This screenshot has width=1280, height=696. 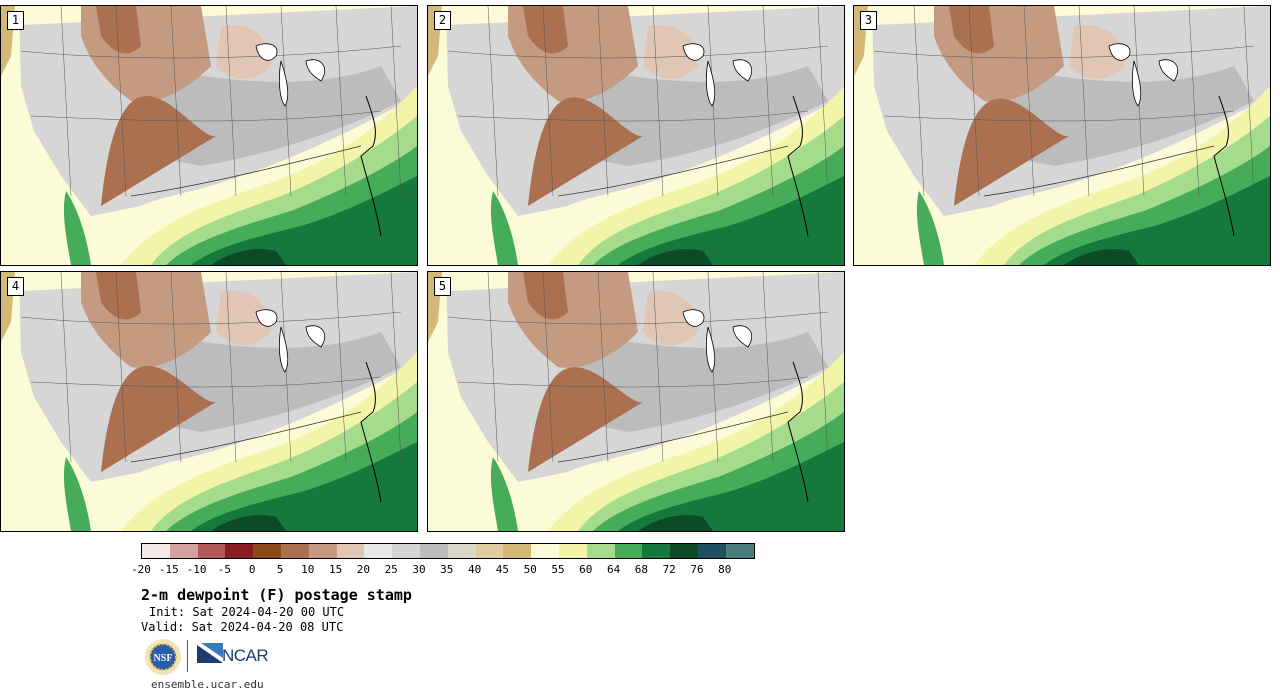 I want to click on ensemble-member-panel-1: 1, so click(x=209, y=135).